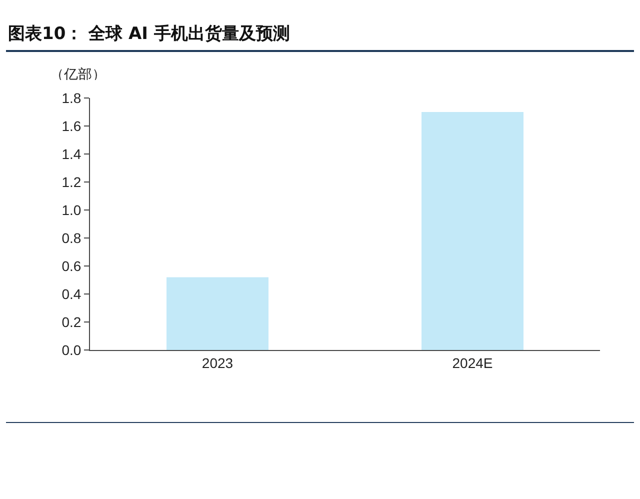  I want to click on y-tick-label: 1.0, so click(72, 210).